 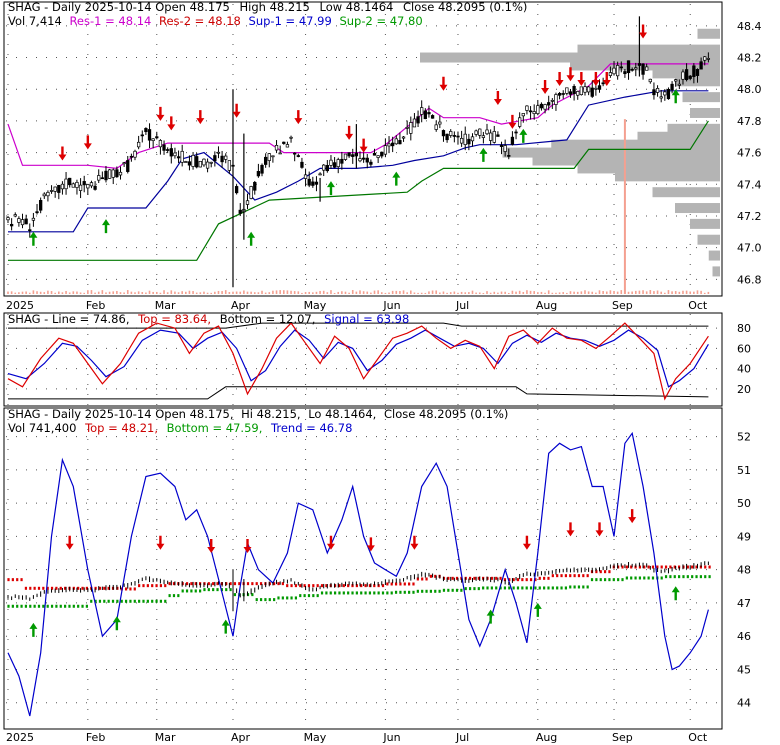 I want to click on y-tick-label: 45, so click(x=744, y=669).